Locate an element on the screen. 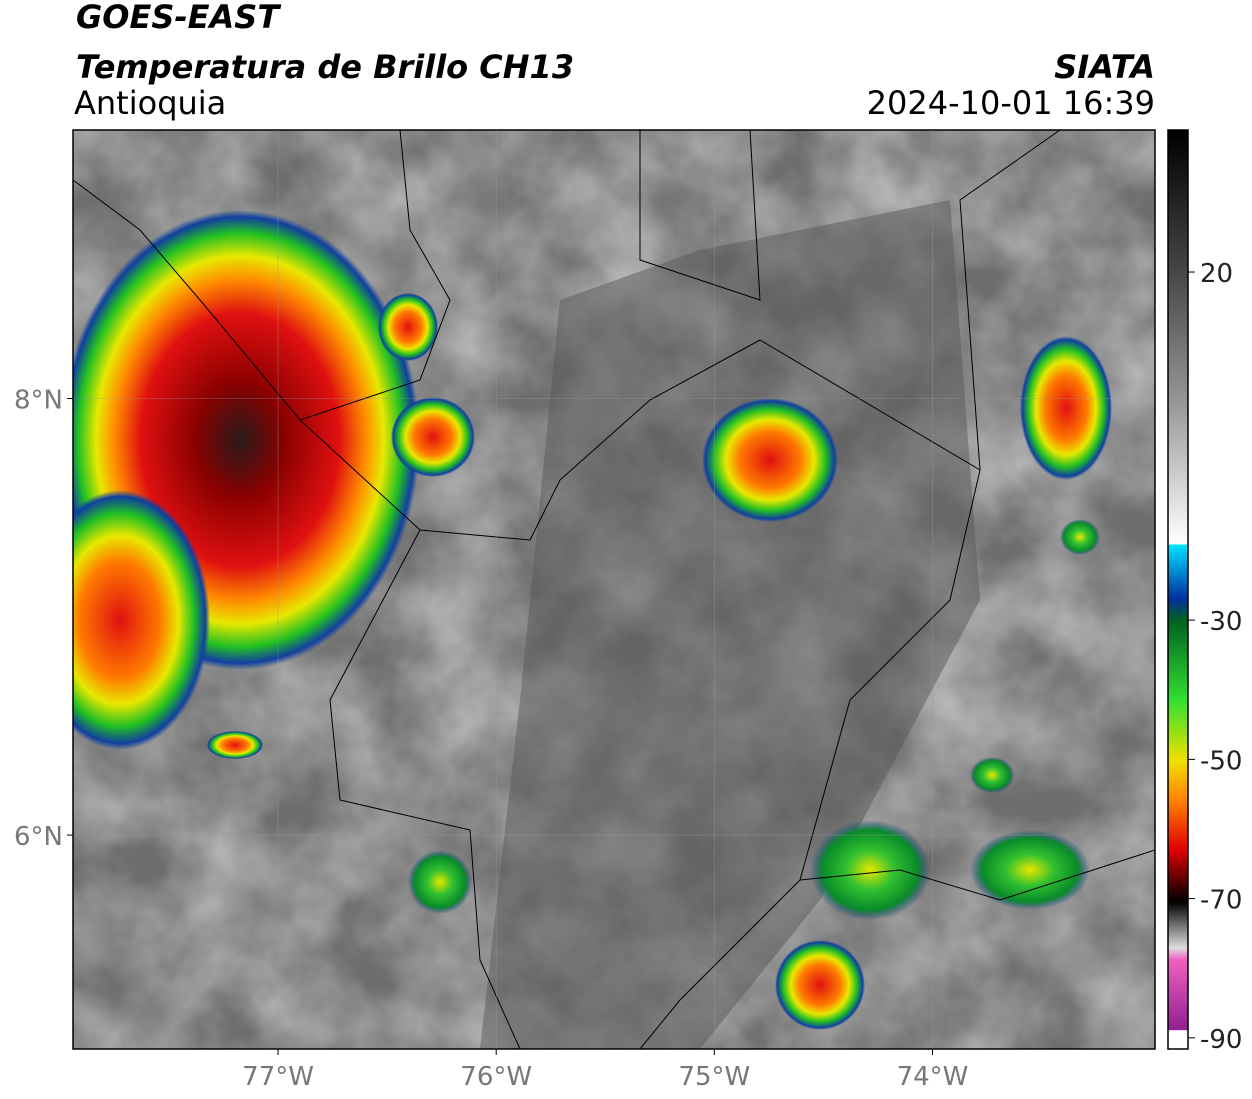  x-tick-label: 77°W is located at coordinates (278, 1077).